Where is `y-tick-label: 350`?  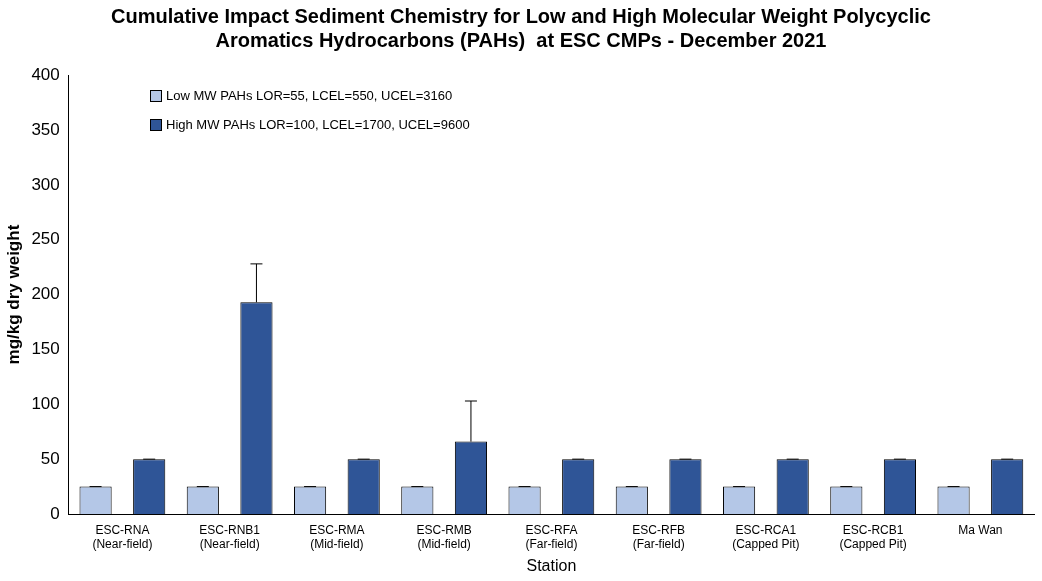
y-tick-label: 350 is located at coordinates (45, 129).